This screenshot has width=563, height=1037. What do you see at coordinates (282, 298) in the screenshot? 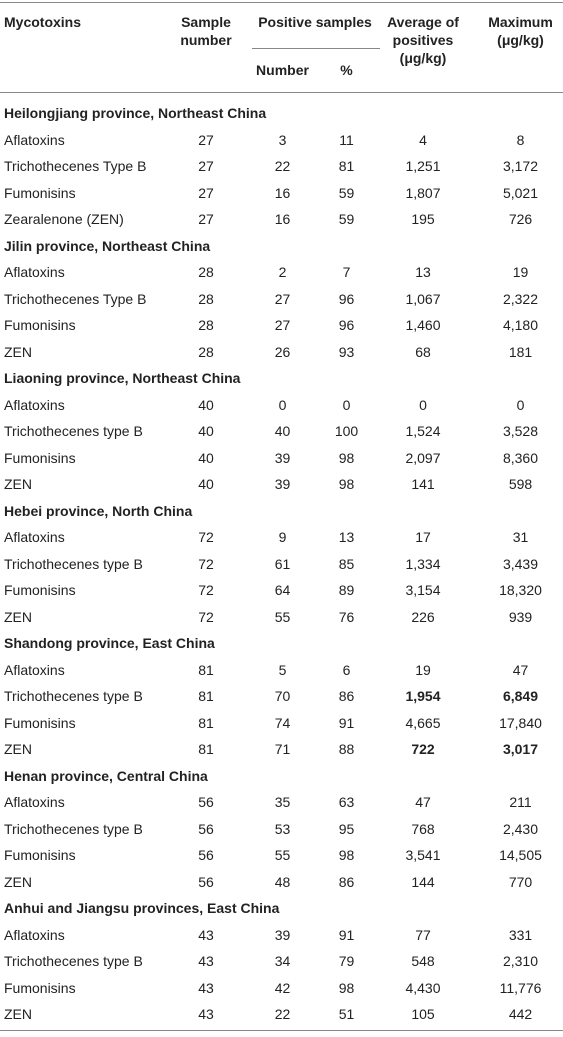
I see `positive-number-cell: 27` at bounding box center [282, 298].